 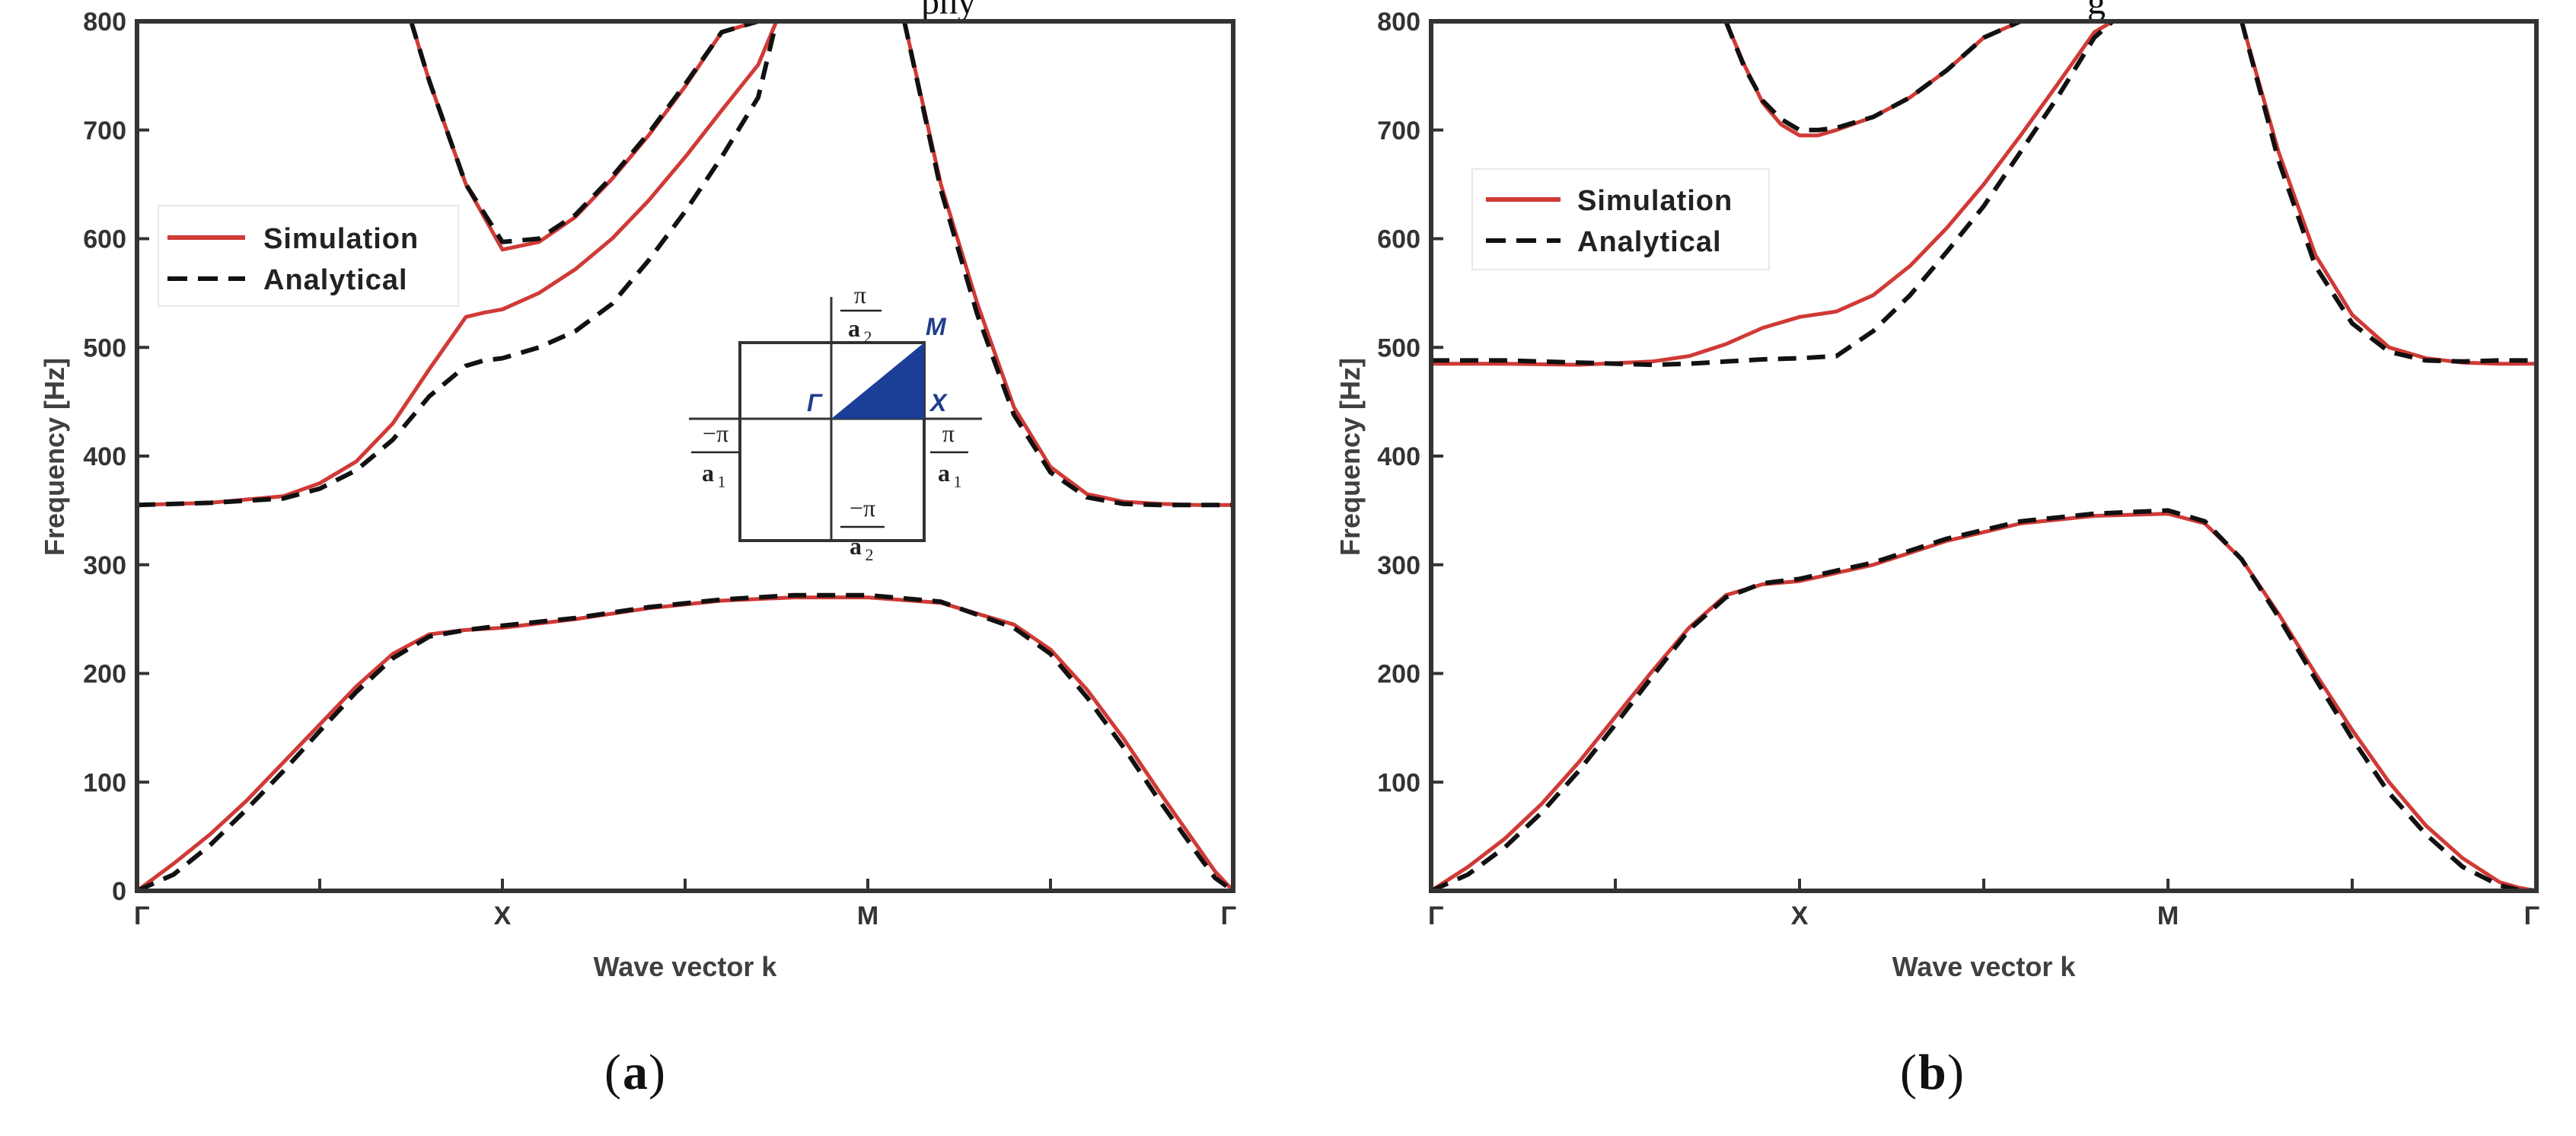 What do you see at coordinates (105, 130) in the screenshot?
I see `y-tick-label-700-a: 700` at bounding box center [105, 130].